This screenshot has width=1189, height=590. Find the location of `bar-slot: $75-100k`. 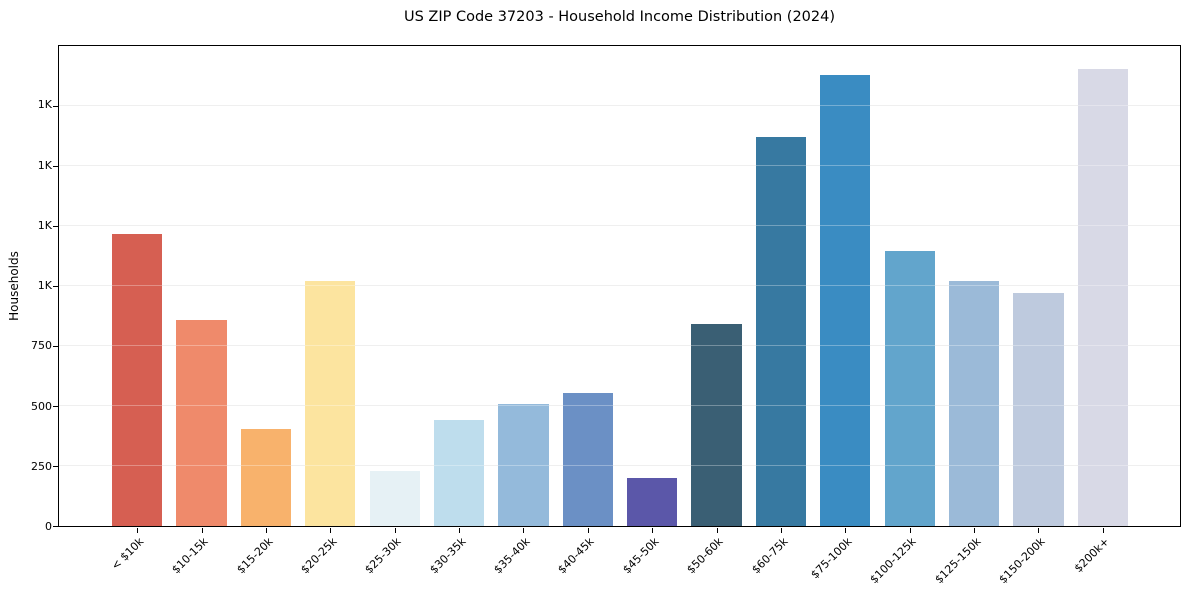

bar-slot: $75-100k is located at coordinates (842, 313).